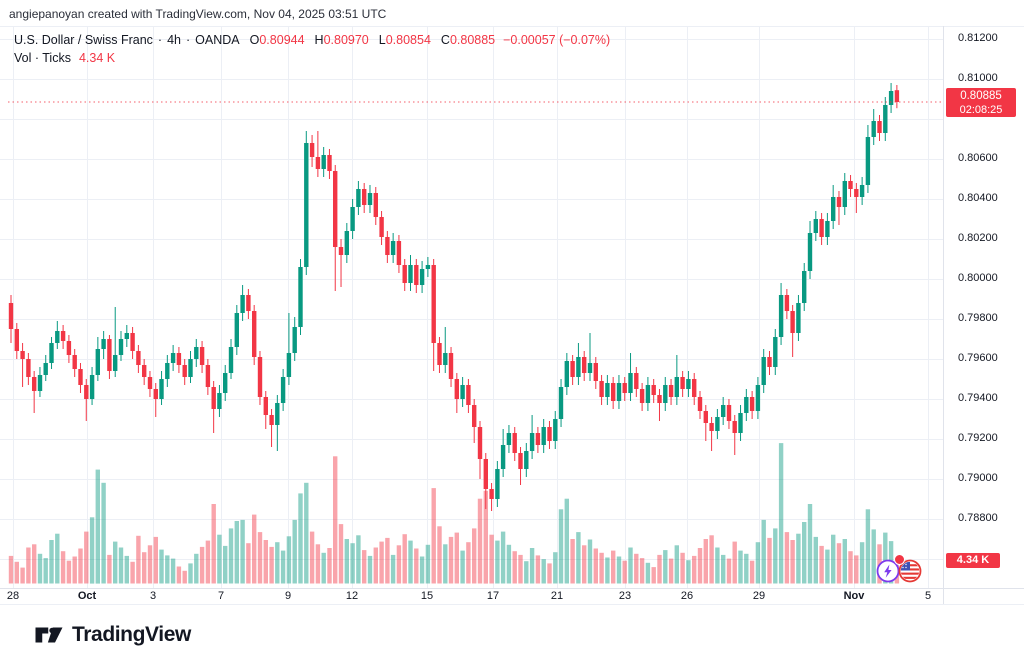 This screenshot has height=665, width=1024. What do you see at coordinates (854, 596) in the screenshot?
I see `time-axis-label: Nov` at bounding box center [854, 596].